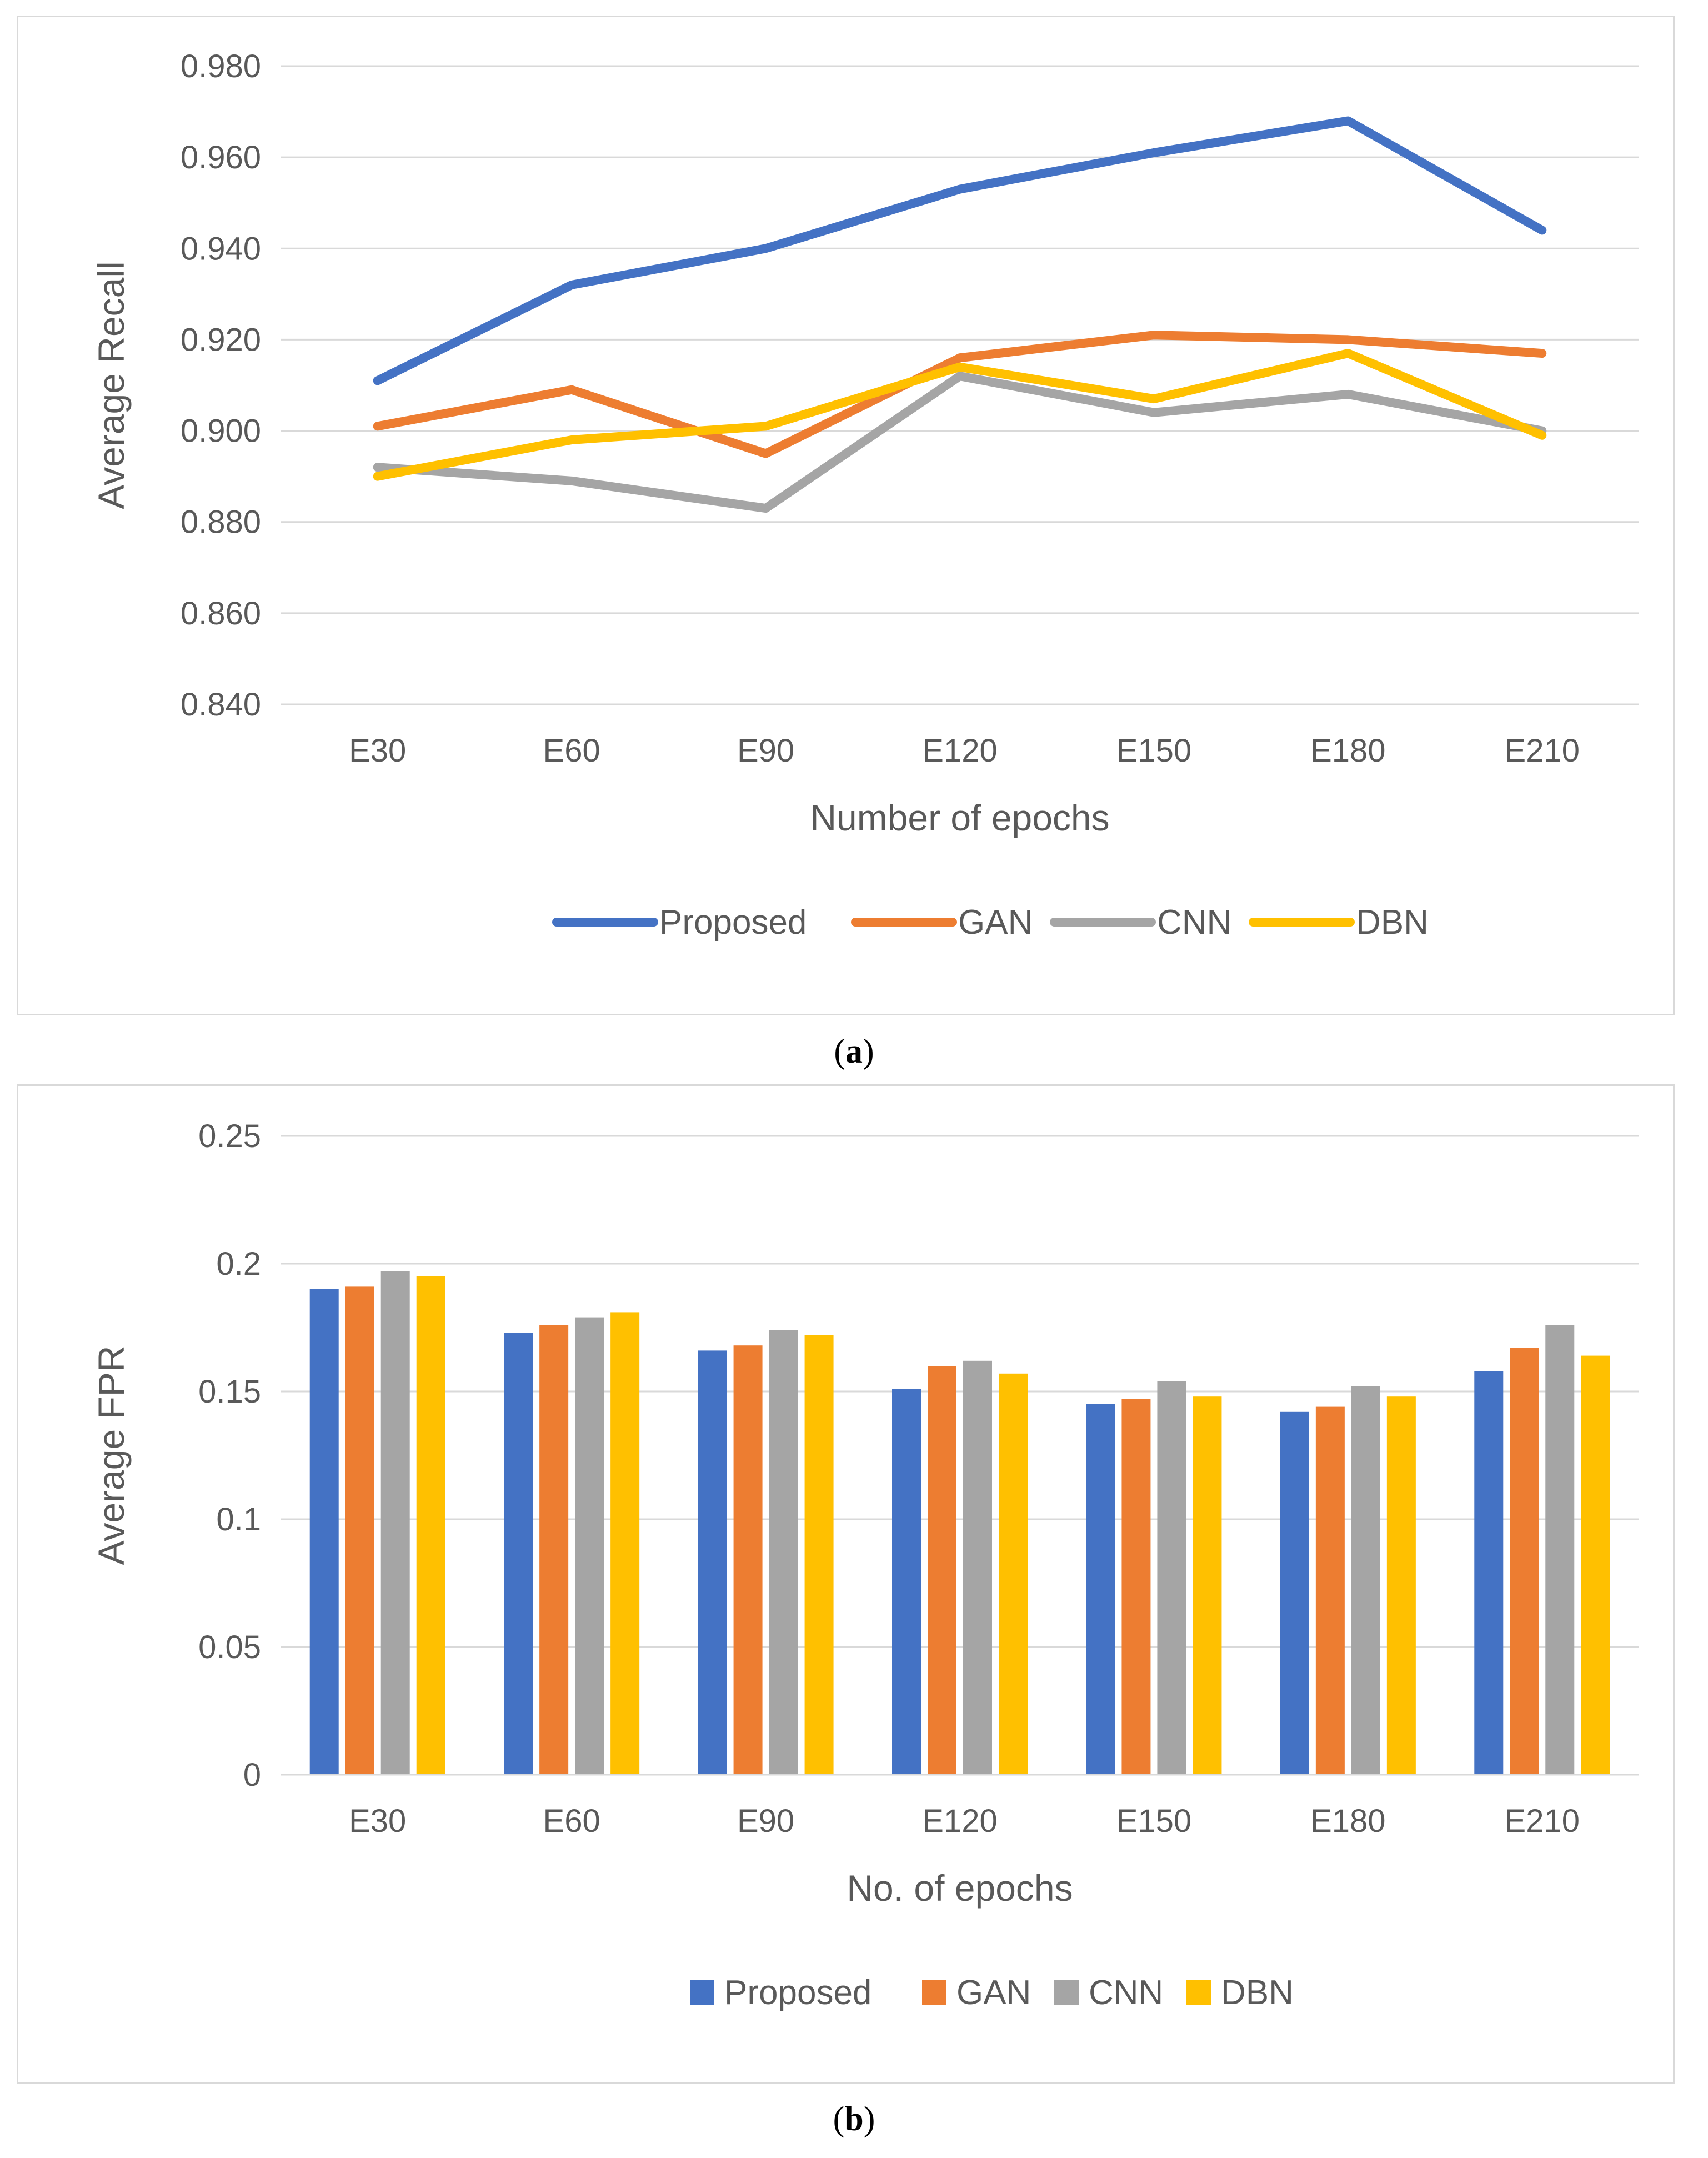 The image size is (1708, 2158). What do you see at coordinates (1171, 1578) in the screenshot?
I see `bar-cnn-e150` at bounding box center [1171, 1578].